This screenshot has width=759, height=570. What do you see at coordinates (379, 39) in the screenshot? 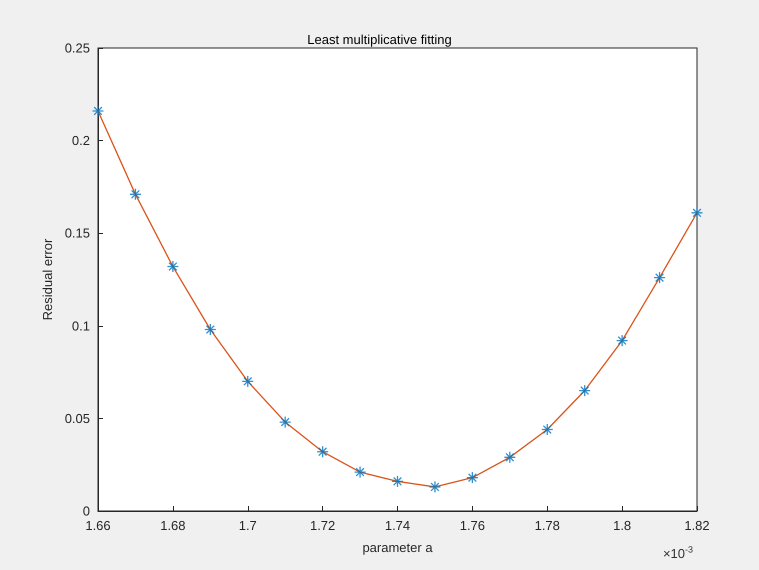
I see `chart-title: Least multiplicative fitting` at bounding box center [379, 39].